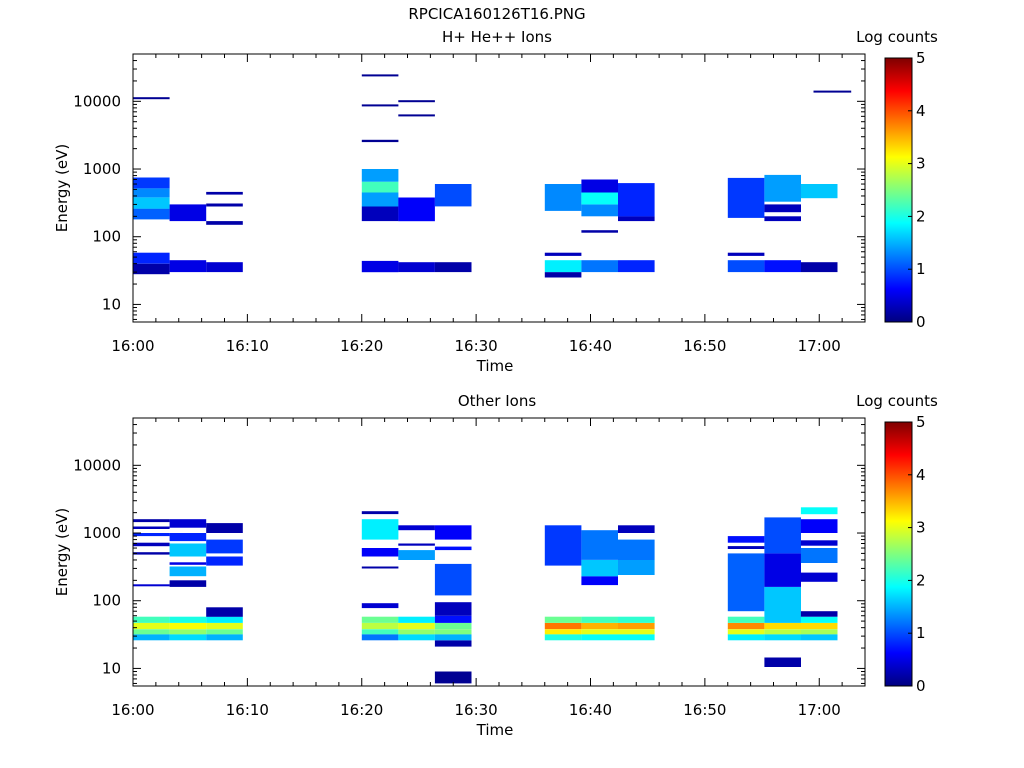  What do you see at coordinates (819, 346) in the screenshot?
I see `x-tick-label: 17:00` at bounding box center [819, 346].